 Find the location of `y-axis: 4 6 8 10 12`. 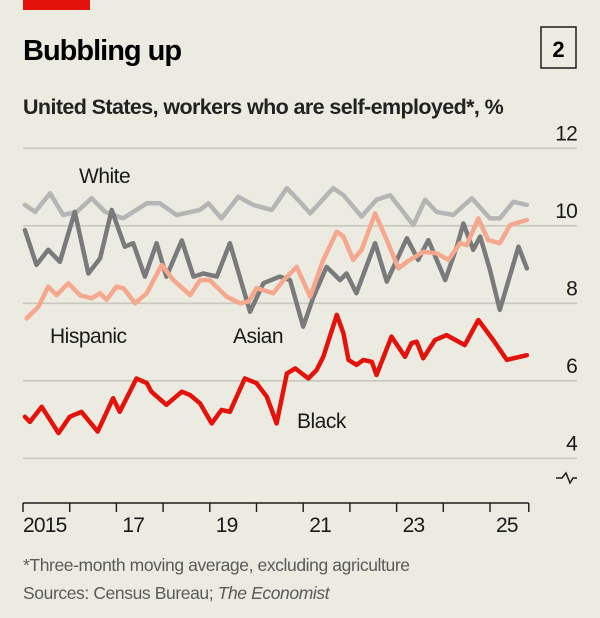

y-axis: 4 6 8 10 12 is located at coordinates (567, 288).